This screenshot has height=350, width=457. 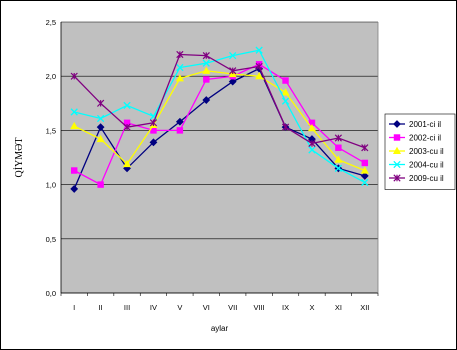 I want to click on legend-item: 2009-cu il, so click(x=416, y=178).